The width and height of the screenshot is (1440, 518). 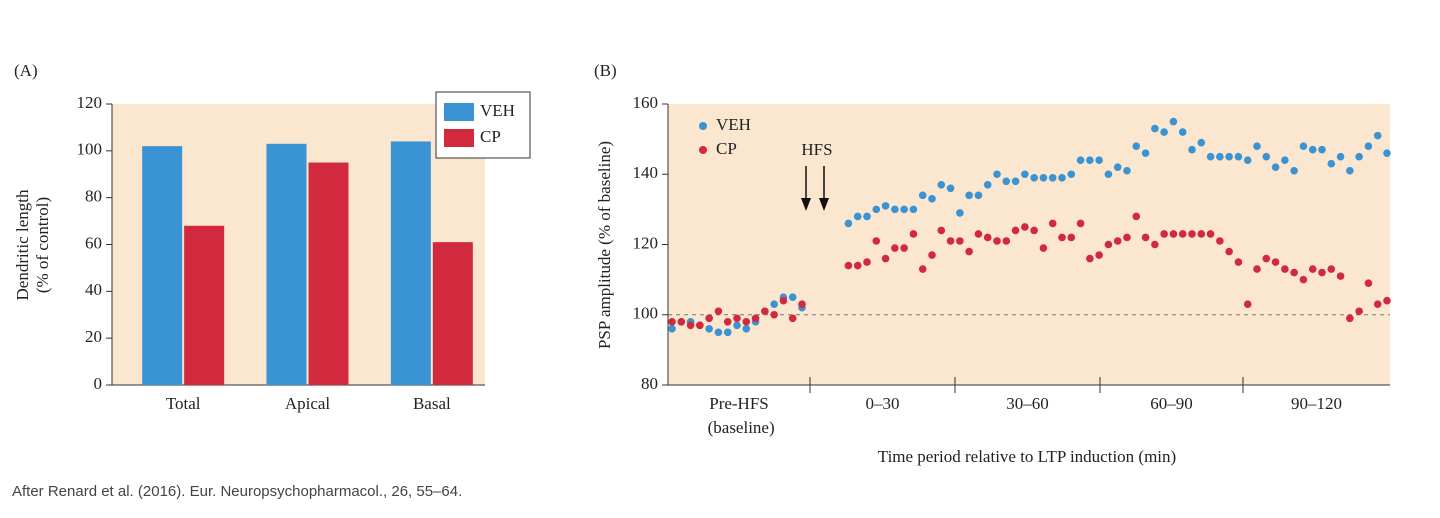 What do you see at coordinates (646, 102) in the screenshot?
I see `y-tick-label: 160` at bounding box center [646, 102].